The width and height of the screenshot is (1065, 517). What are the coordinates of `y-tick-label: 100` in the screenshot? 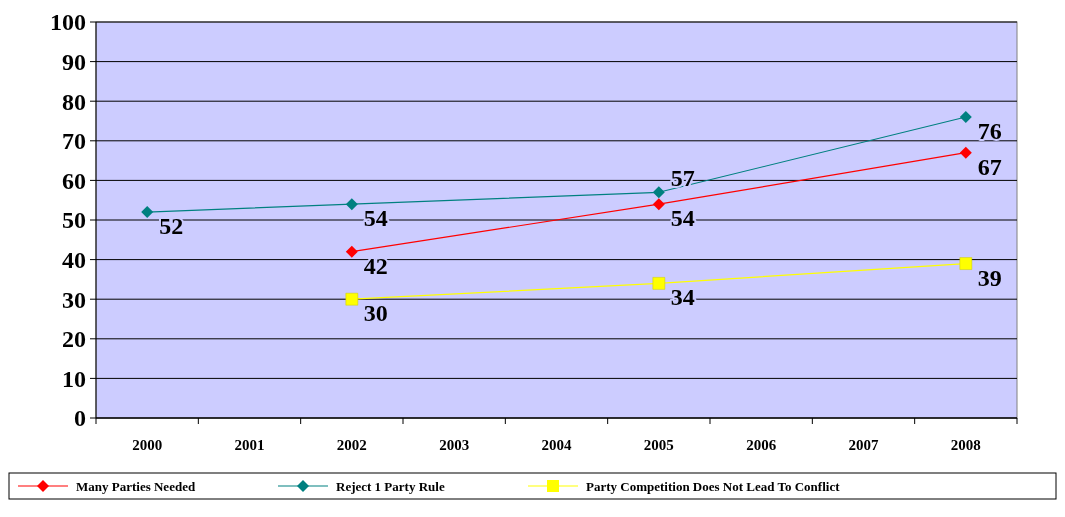 It's located at (68, 22).